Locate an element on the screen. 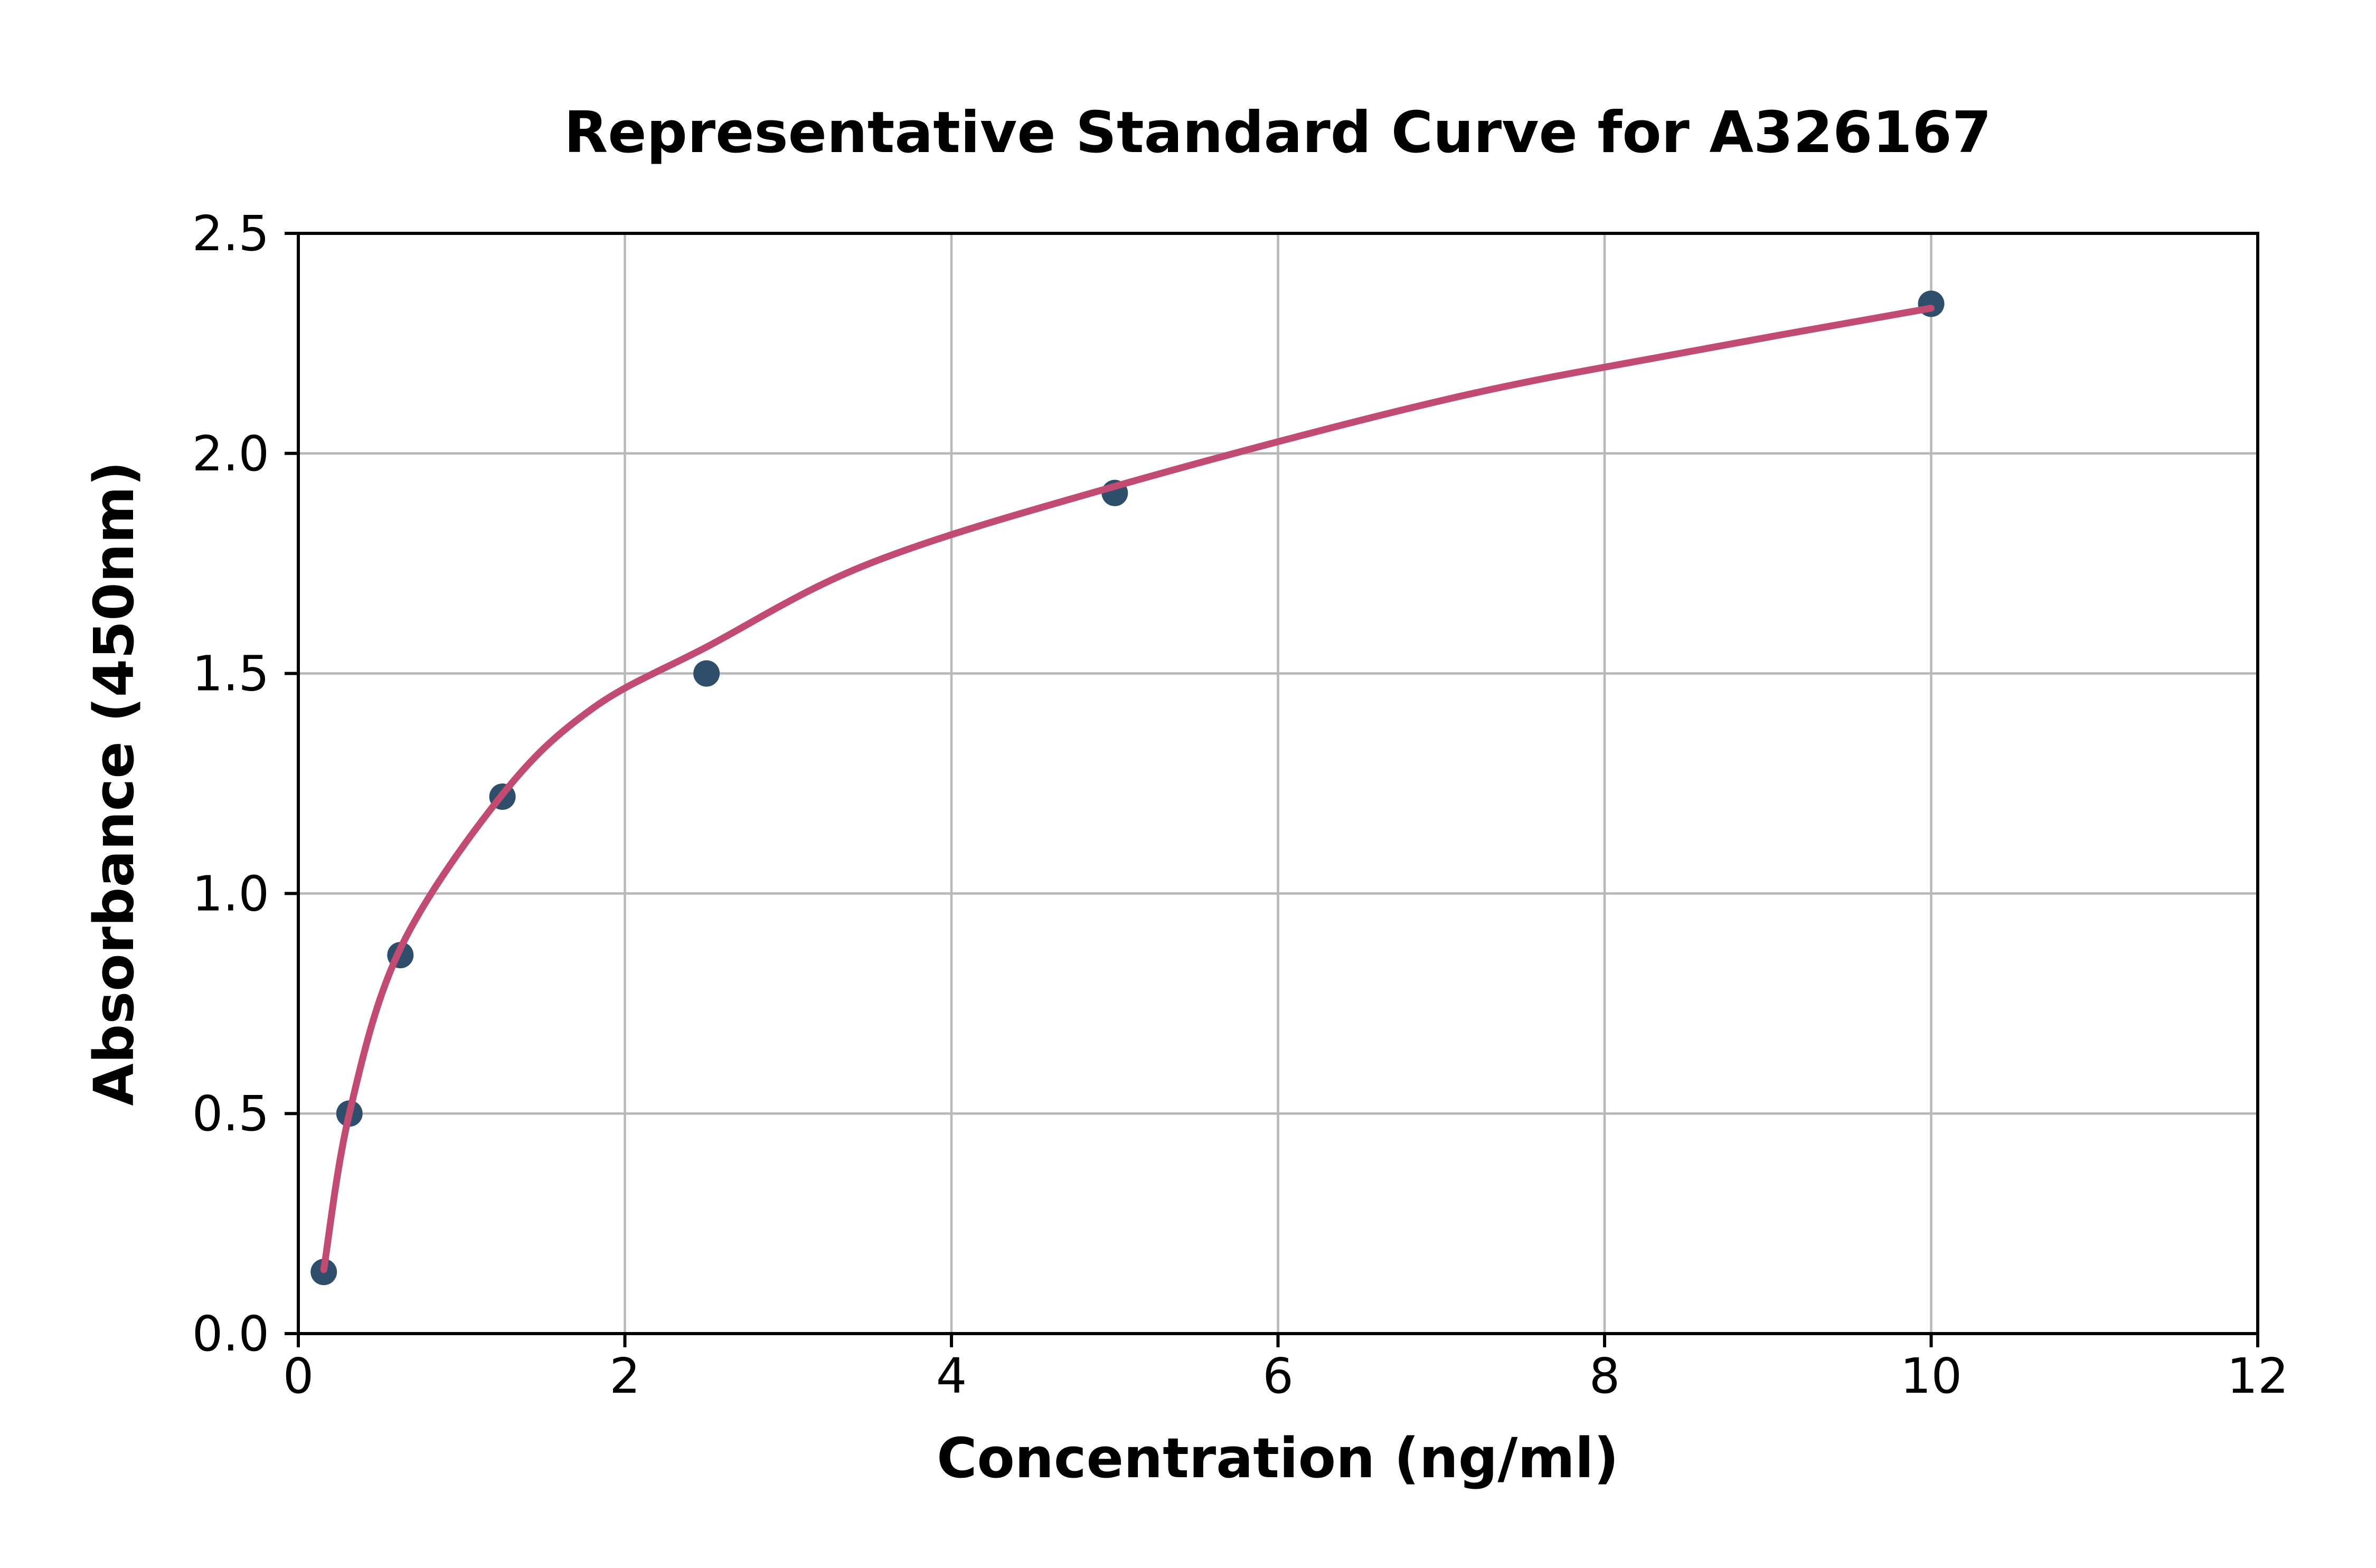  x-tick-label: 4 is located at coordinates (952, 1376).